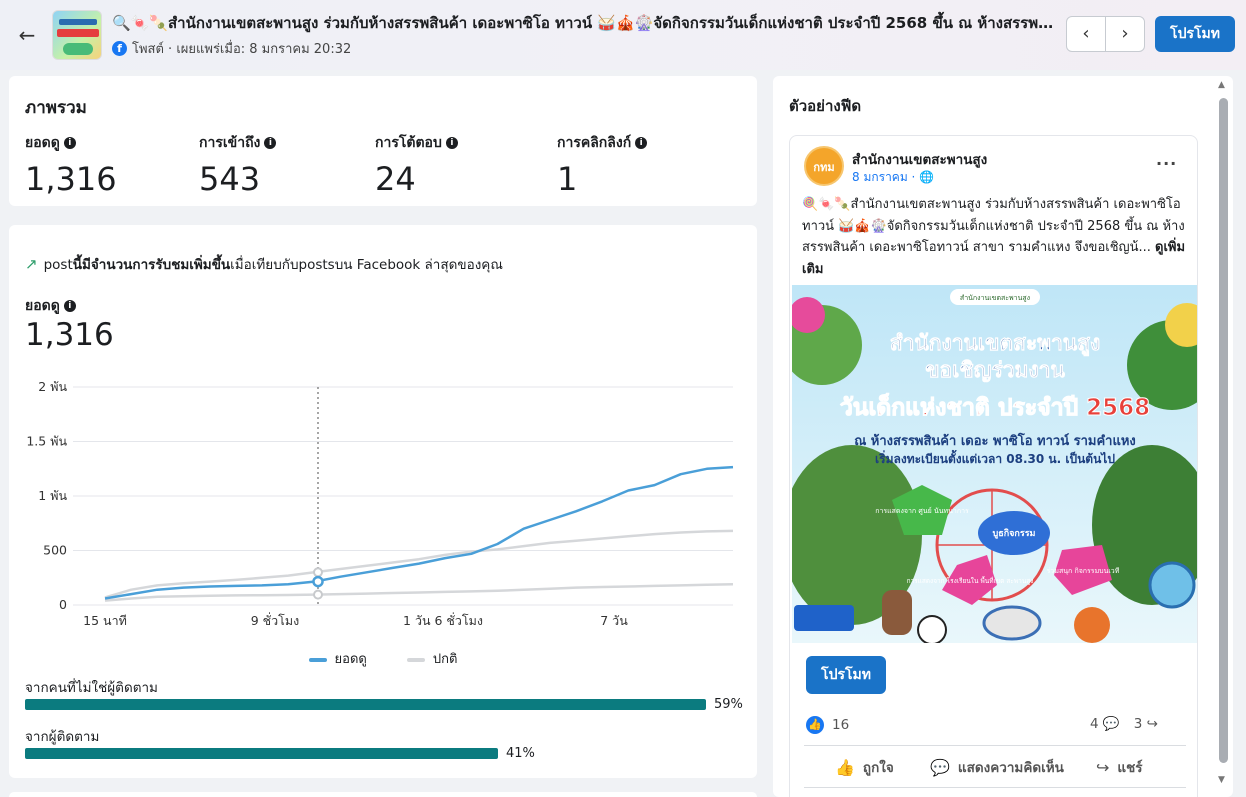 Image resolution: width=1246 pixels, height=797 pixels. I want to click on share-action: ↪ แชร์, so click(1119, 767).